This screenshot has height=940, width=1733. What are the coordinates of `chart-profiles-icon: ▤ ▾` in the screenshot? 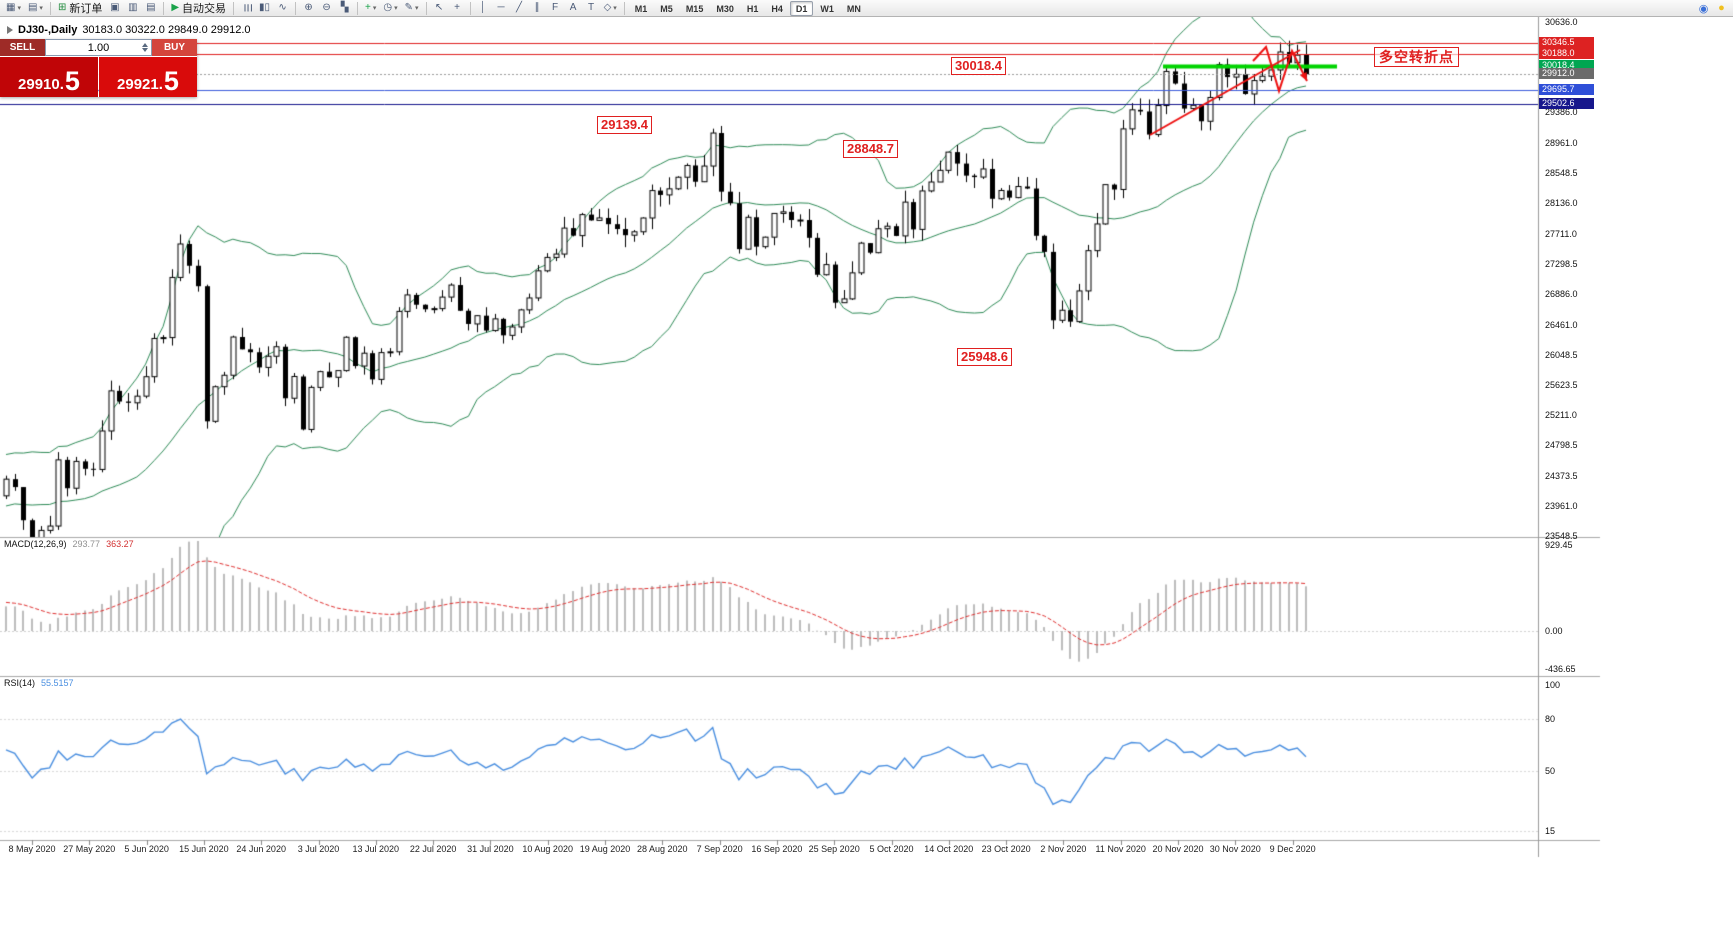 It's located at (35, 8).